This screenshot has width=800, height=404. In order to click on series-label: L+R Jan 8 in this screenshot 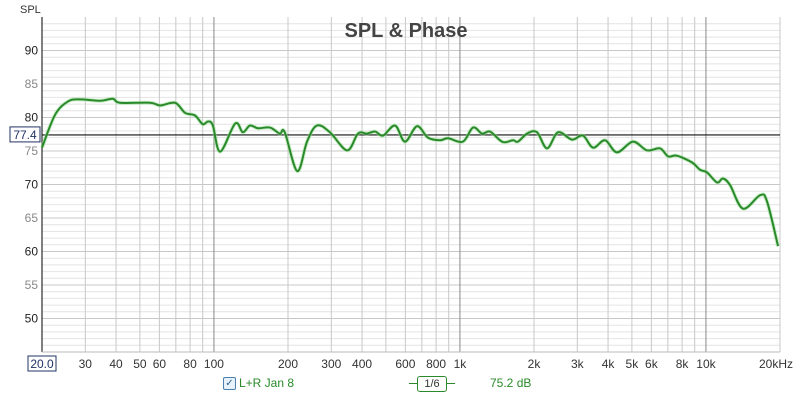, I will do `click(267, 383)`.